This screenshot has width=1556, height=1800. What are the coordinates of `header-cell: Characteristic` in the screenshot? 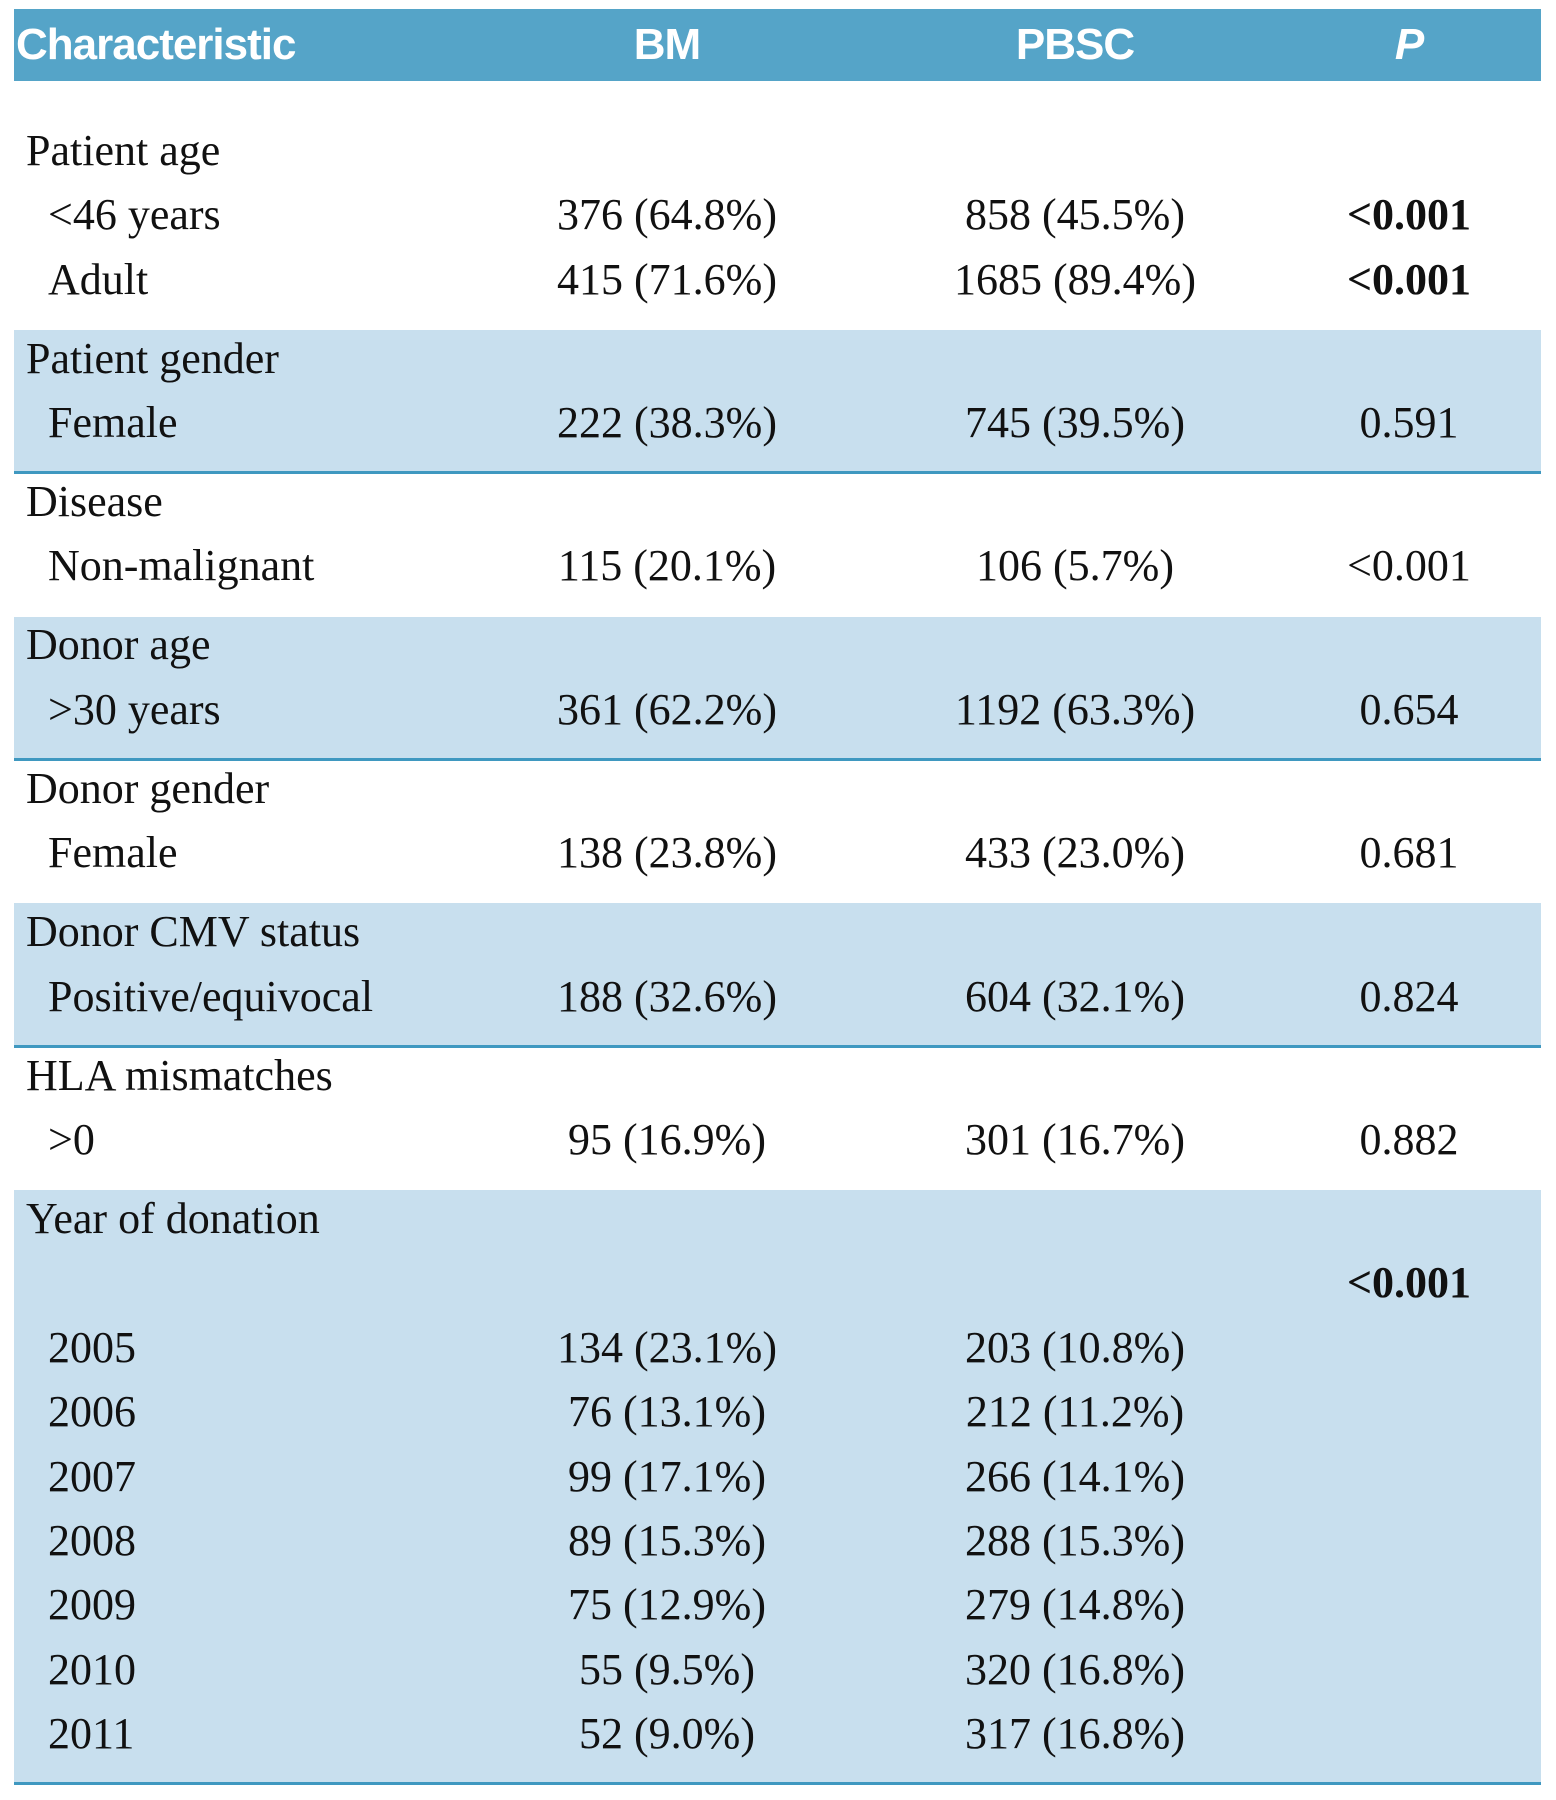 It's located at (156, 44).